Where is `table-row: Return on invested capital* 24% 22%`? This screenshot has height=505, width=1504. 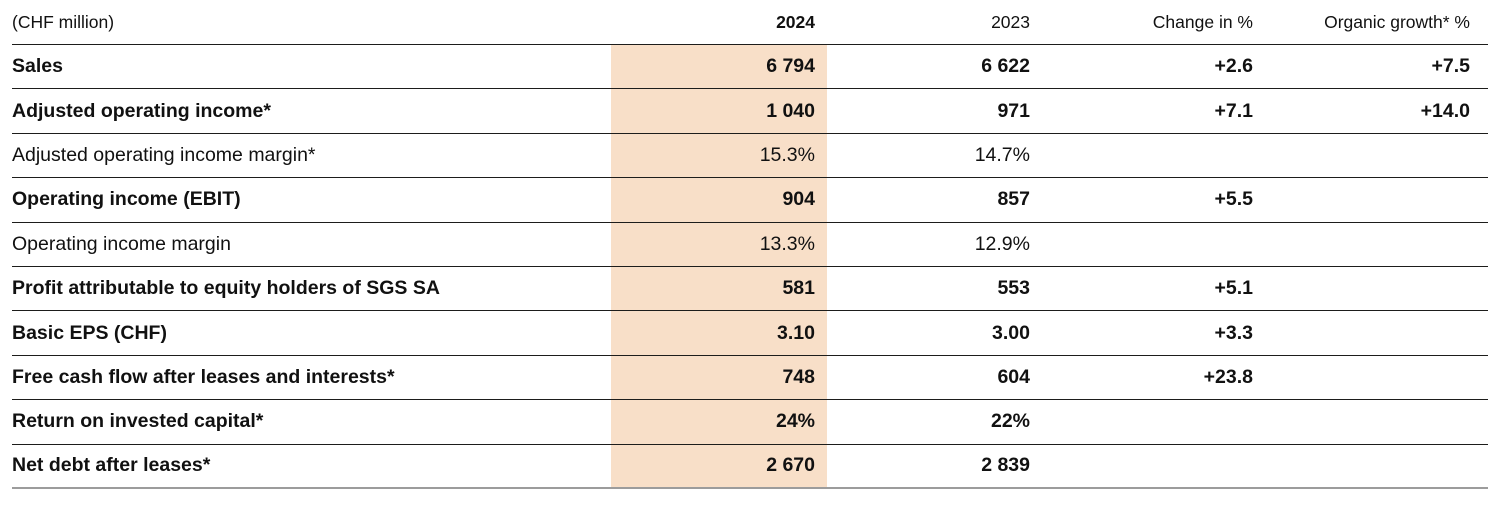 table-row: Return on invested capital* 24% 22% is located at coordinates (750, 422).